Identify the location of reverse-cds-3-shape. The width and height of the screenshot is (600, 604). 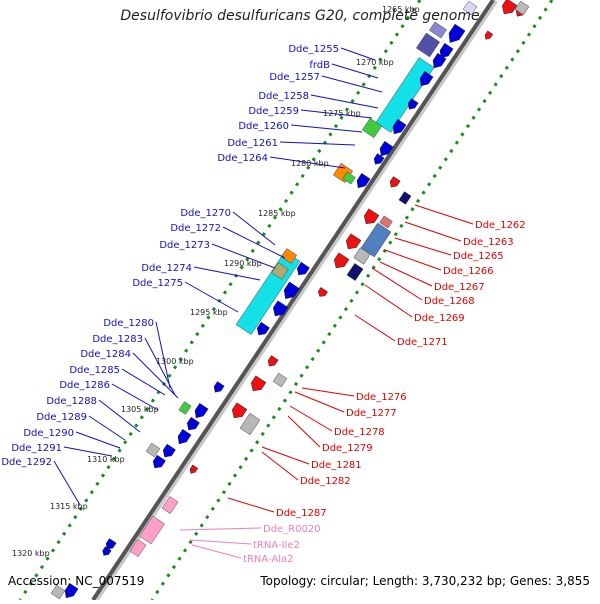
(395, 182).